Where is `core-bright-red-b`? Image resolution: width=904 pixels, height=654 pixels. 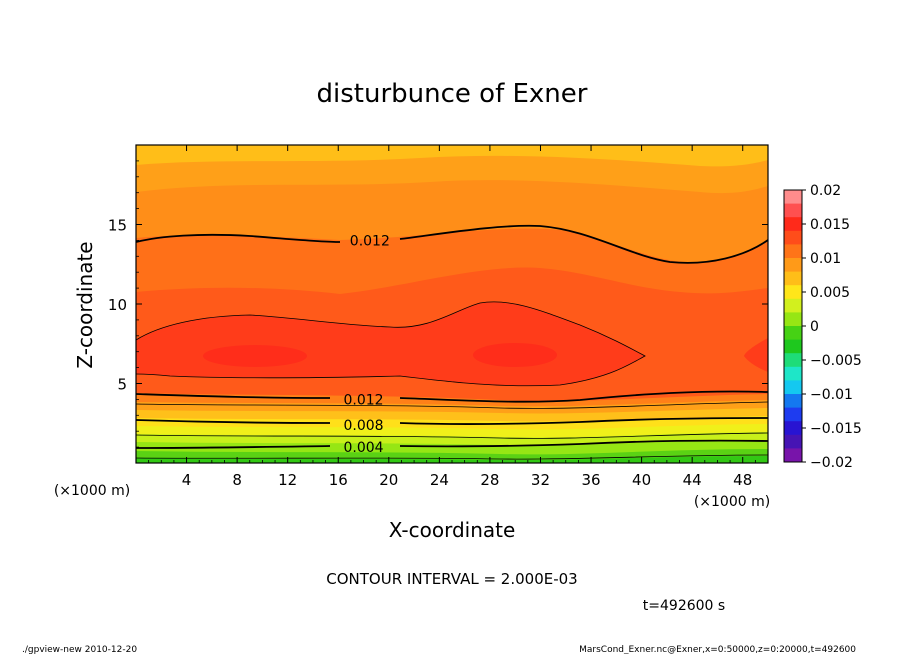
core-bright-red-b is located at coordinates (515, 355).